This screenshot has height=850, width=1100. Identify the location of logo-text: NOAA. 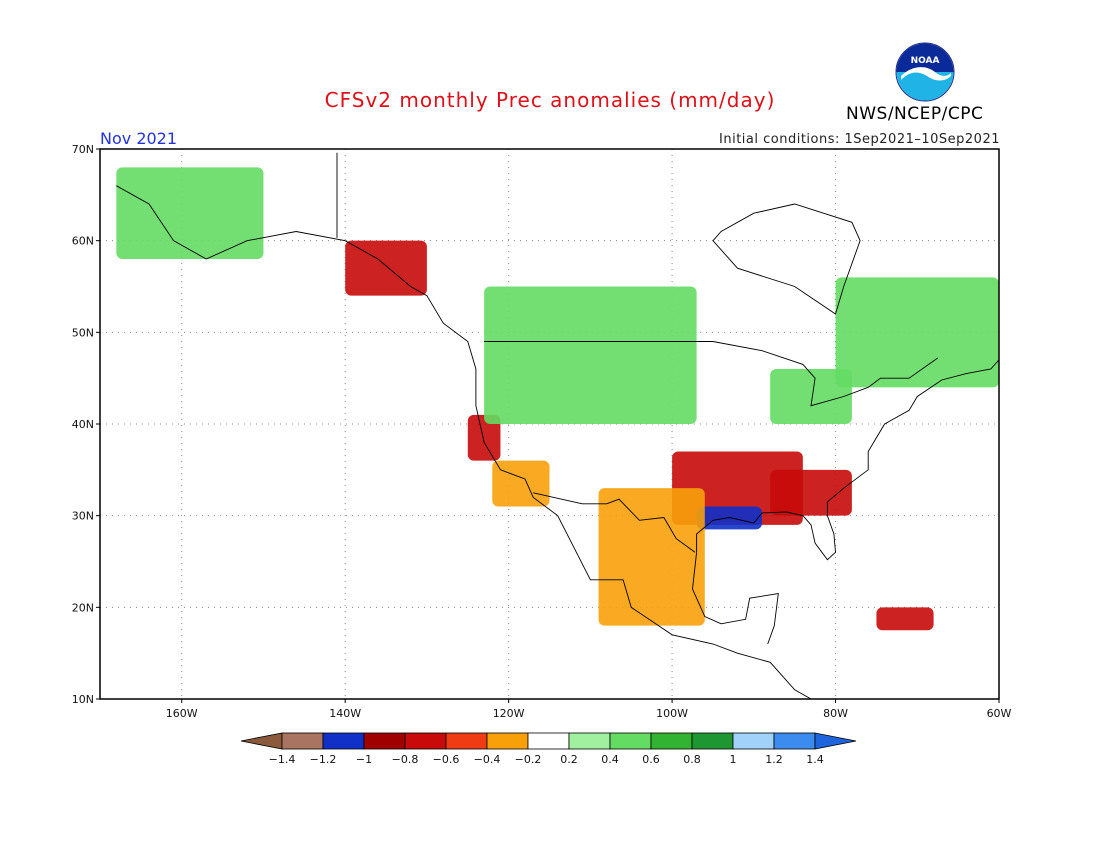
(925, 61).